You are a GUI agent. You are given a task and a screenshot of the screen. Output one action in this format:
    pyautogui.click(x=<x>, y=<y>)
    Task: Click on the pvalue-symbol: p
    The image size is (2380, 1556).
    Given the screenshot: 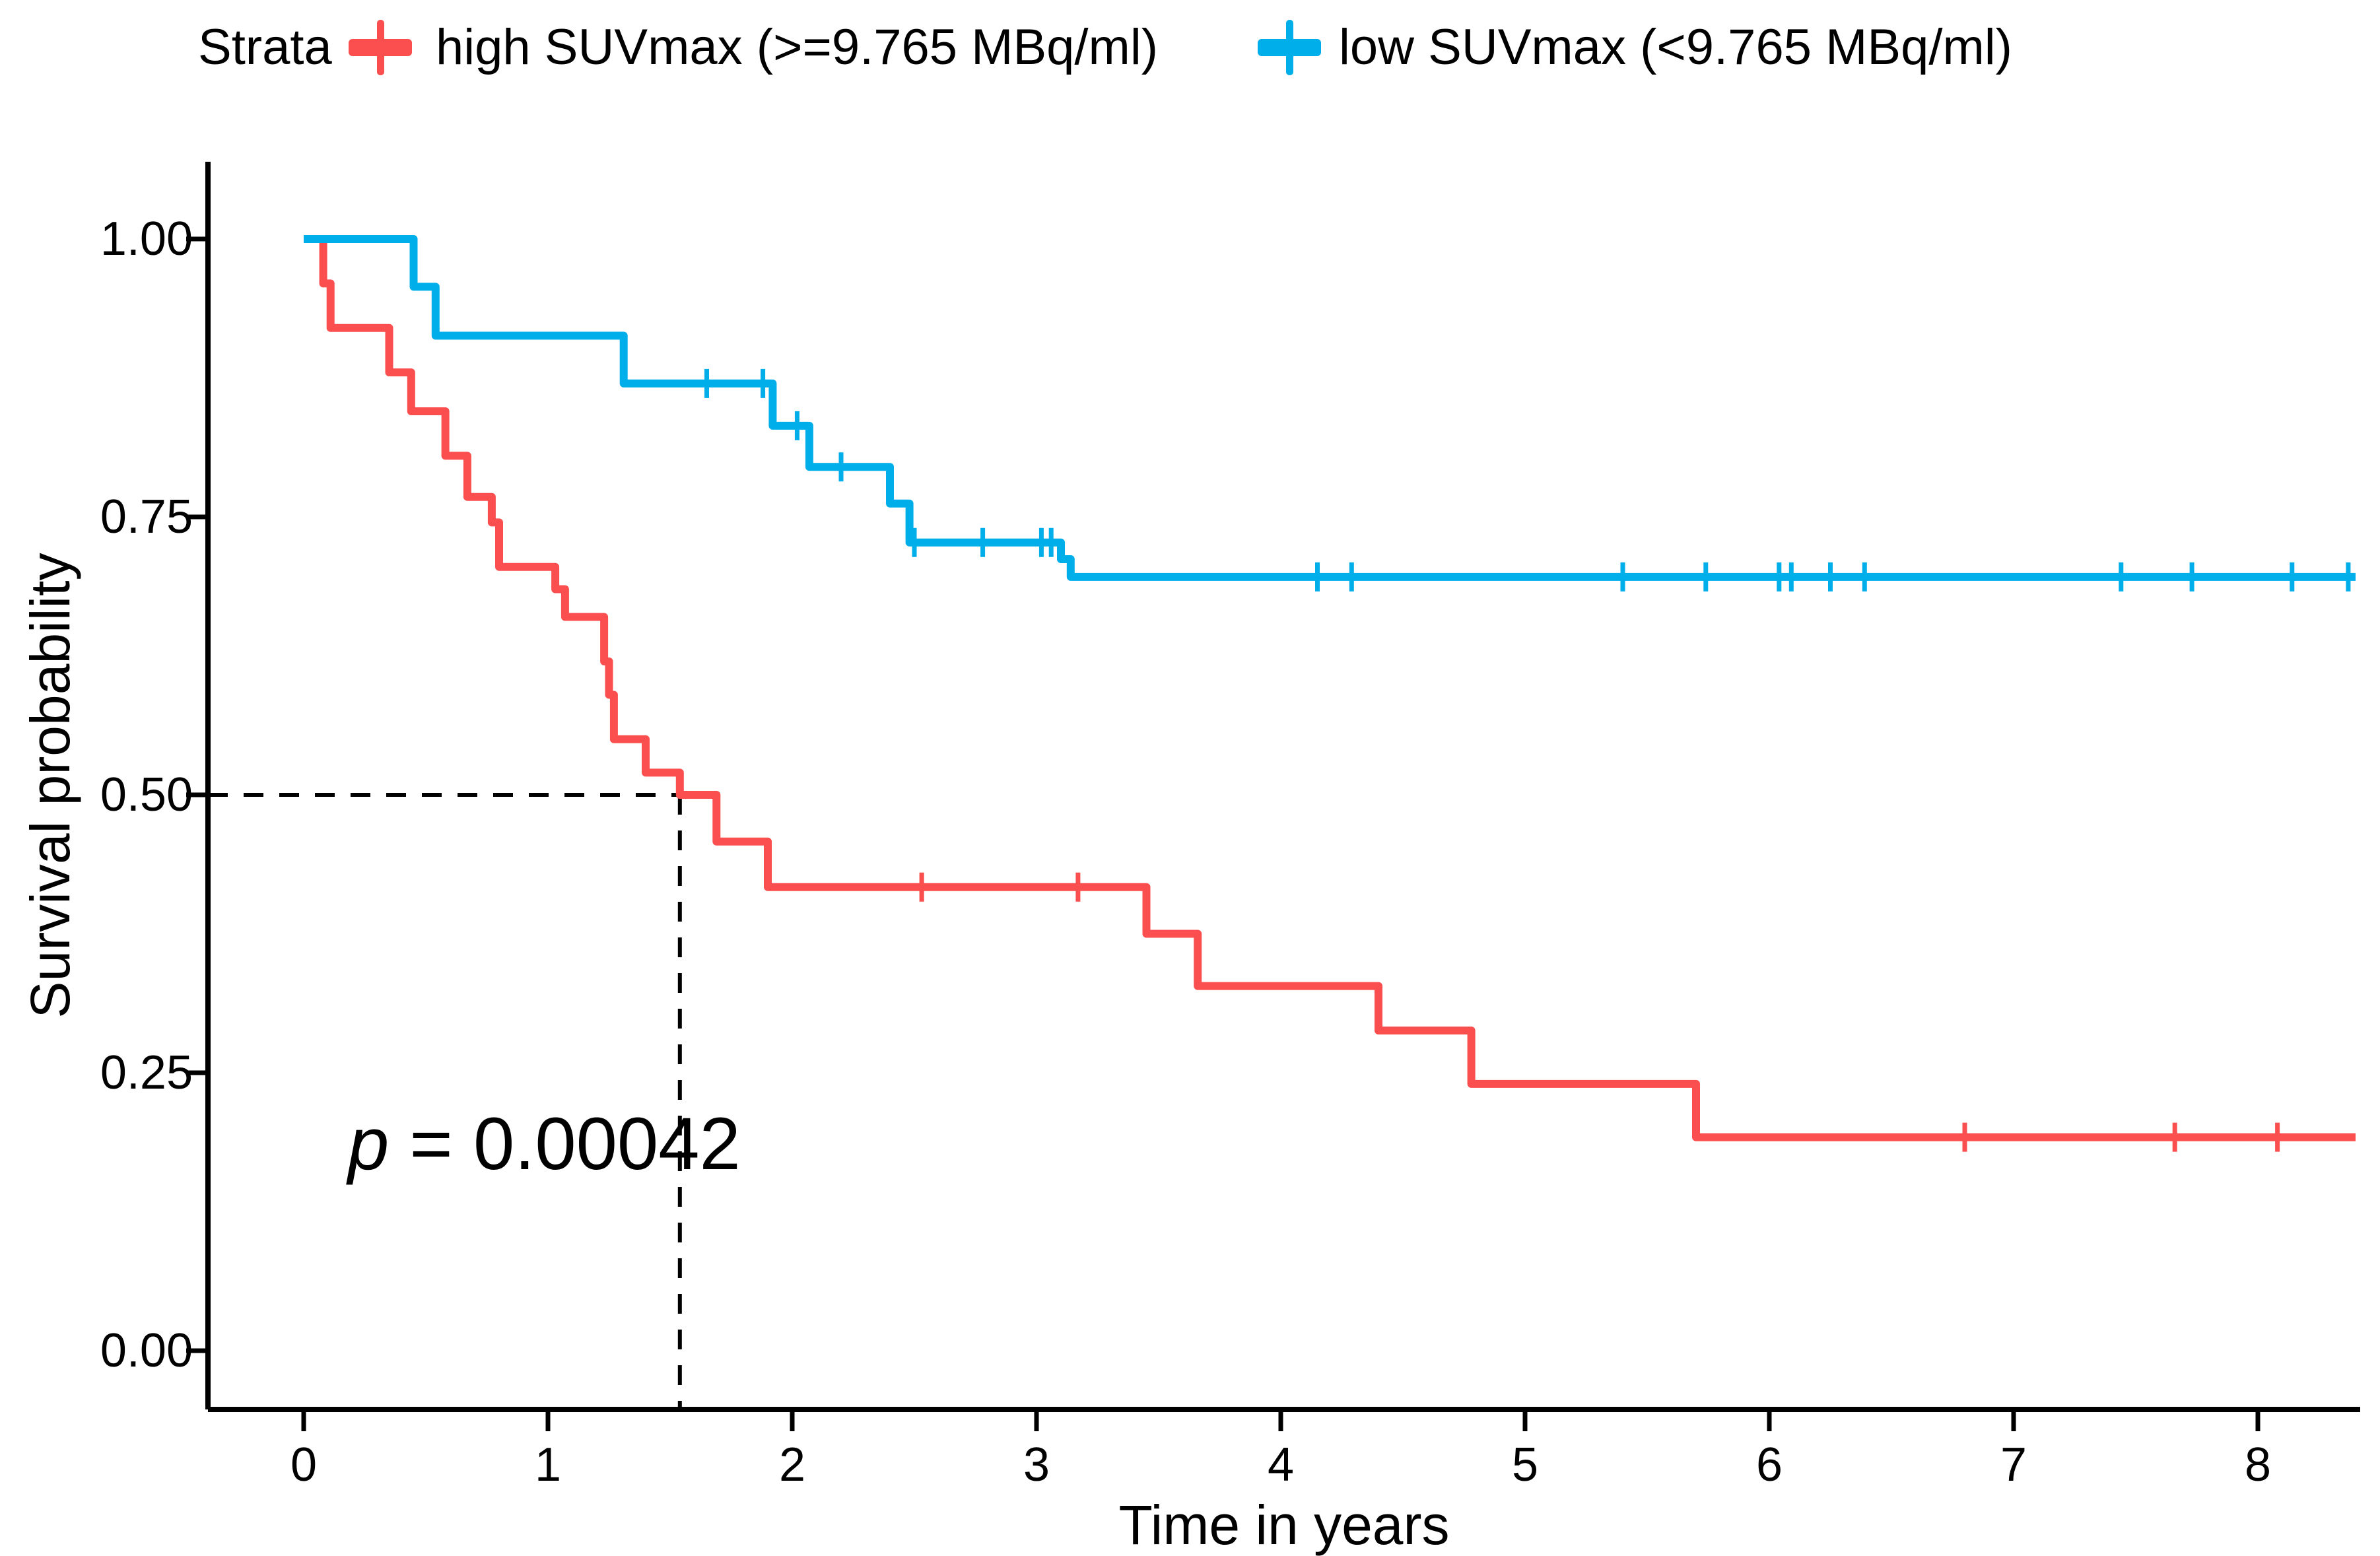 What is the action you would take?
    pyautogui.click(x=369, y=1143)
    